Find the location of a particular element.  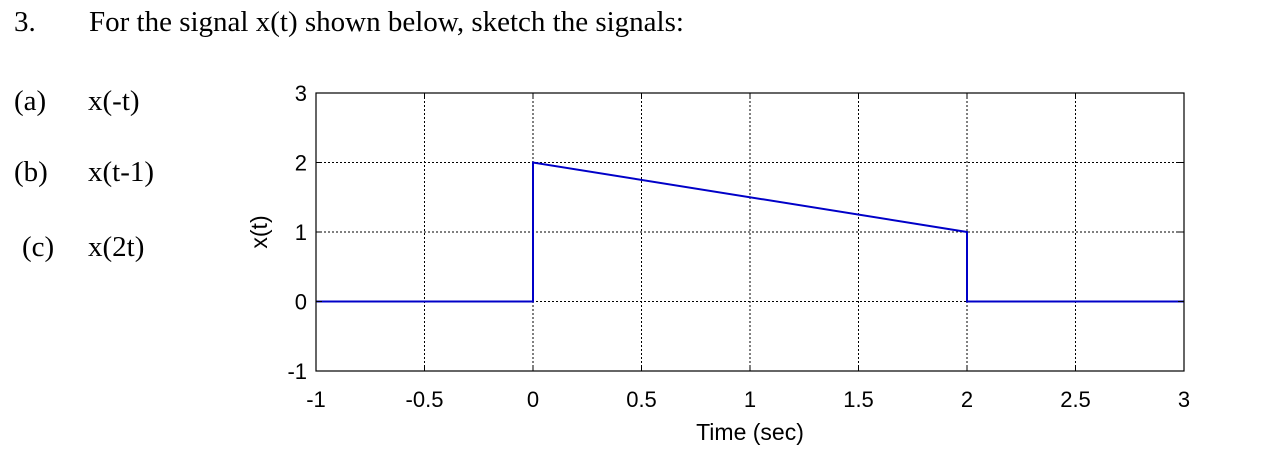

part-c-label: (c) is located at coordinates (38, 247).